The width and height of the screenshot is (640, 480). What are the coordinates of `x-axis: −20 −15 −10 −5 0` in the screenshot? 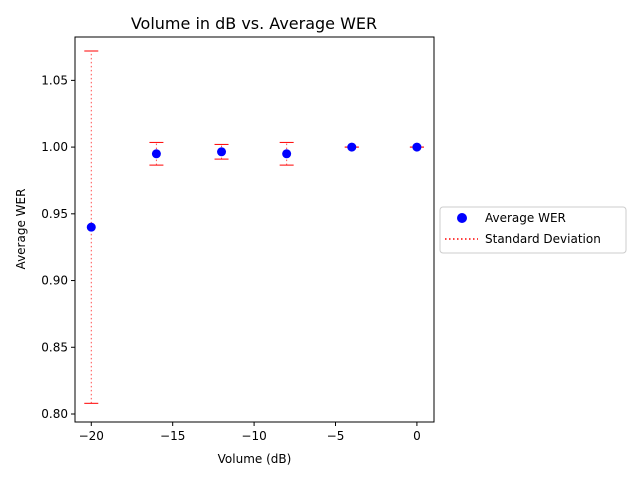 It's located at (250, 432).